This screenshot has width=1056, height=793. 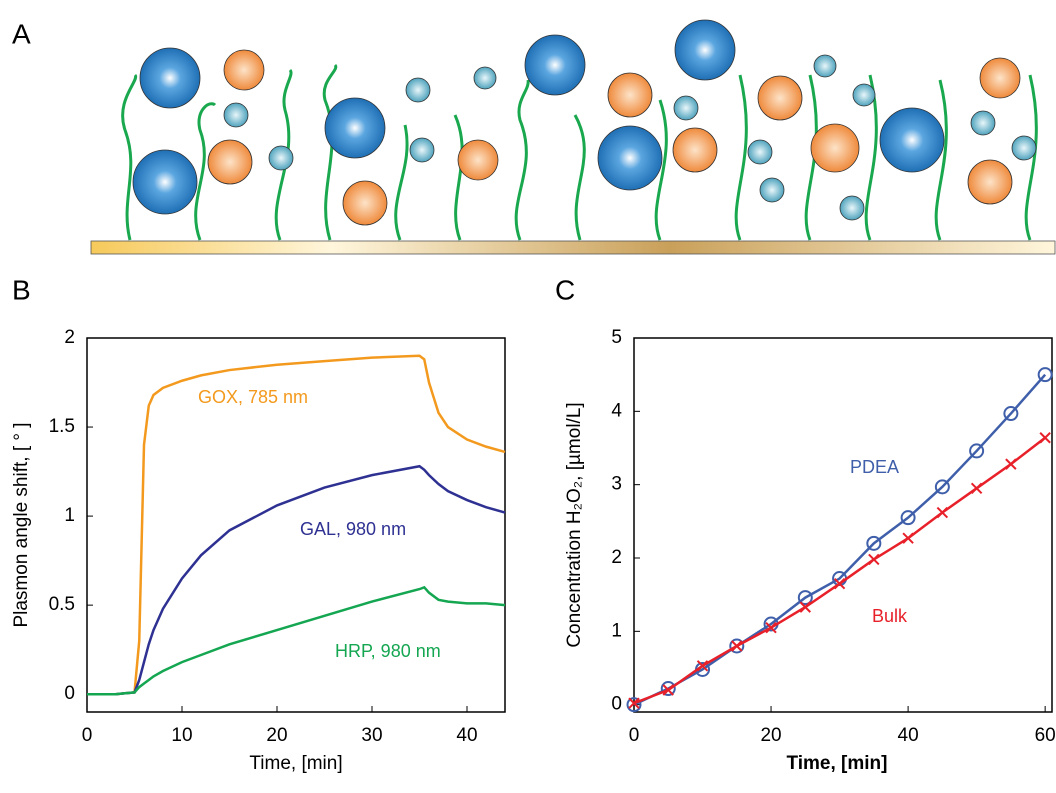 What do you see at coordinates (21, 33) in the screenshot?
I see `panel-label: A` at bounding box center [21, 33].